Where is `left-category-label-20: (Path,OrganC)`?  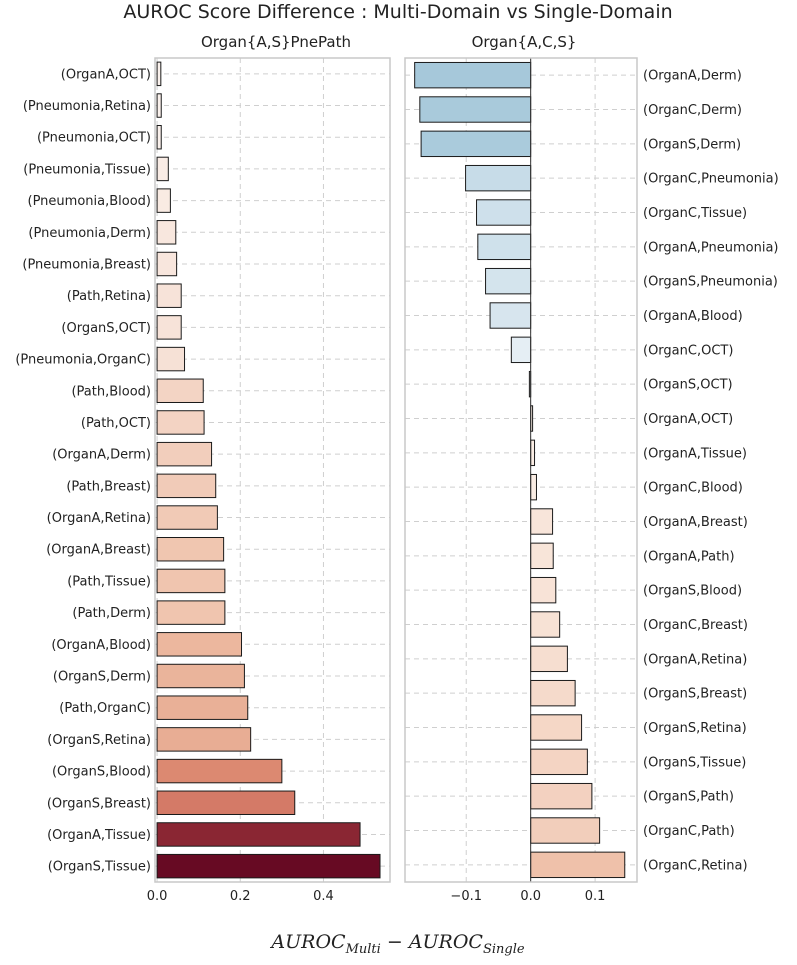
left-category-label-20: (Path,OrganC) is located at coordinates (105, 708).